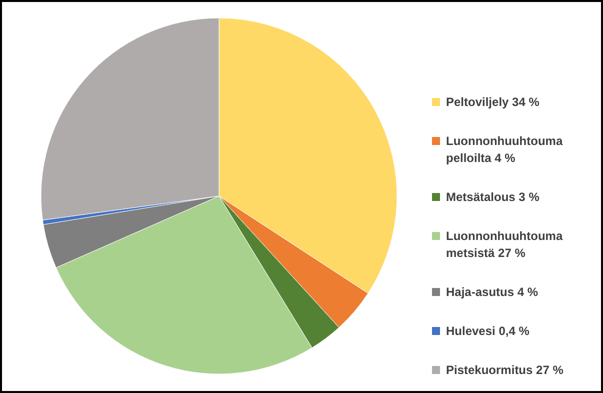  I want to click on legend-label: Haja-asutus 4 %, so click(492, 292).